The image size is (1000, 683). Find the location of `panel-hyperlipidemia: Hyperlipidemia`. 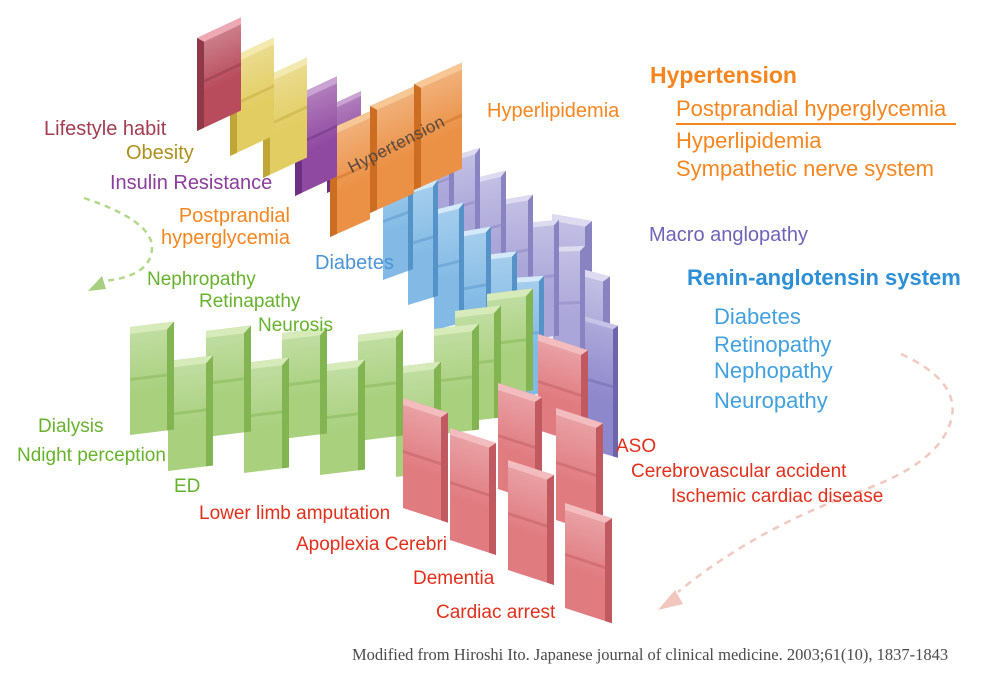

panel-hyperlipidemia: Hyperlipidemia is located at coordinates (749, 140).